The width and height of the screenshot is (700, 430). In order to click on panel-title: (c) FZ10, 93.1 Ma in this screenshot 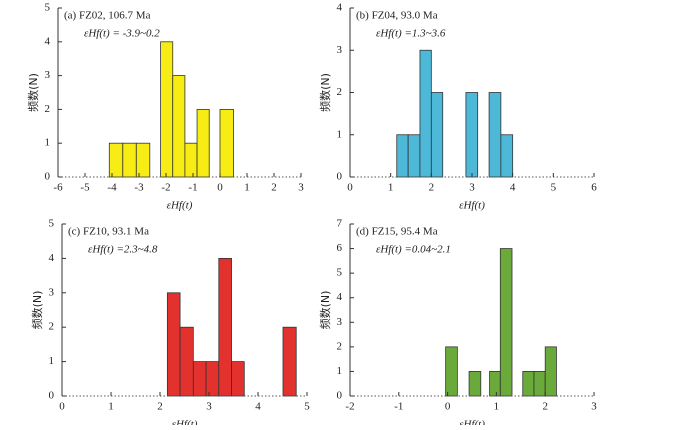, I will do `click(108, 232)`.